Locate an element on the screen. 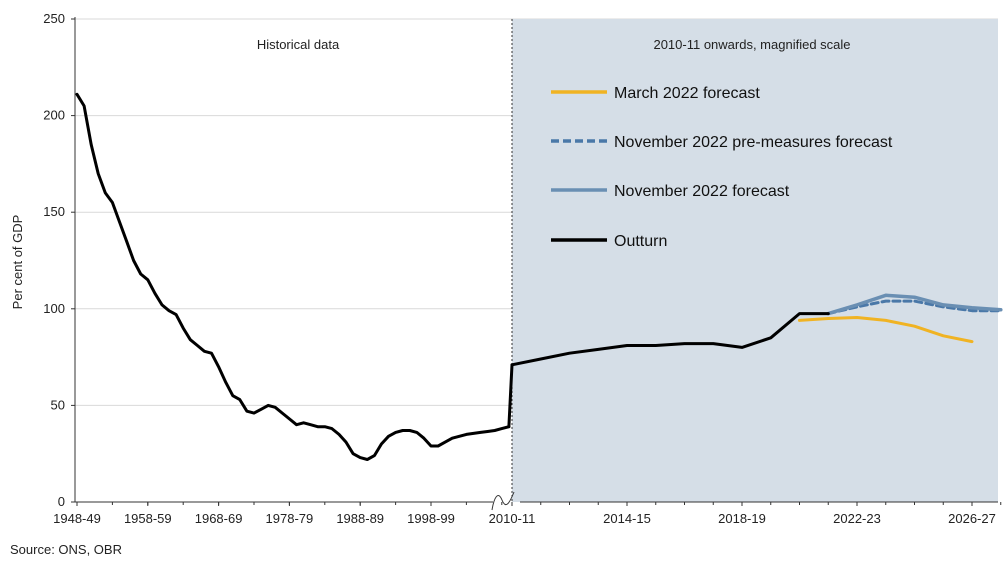 Image resolution: width=1003 pixels, height=563 pixels. panel-label: 2010-11 onwards, magnified scale is located at coordinates (751, 44).